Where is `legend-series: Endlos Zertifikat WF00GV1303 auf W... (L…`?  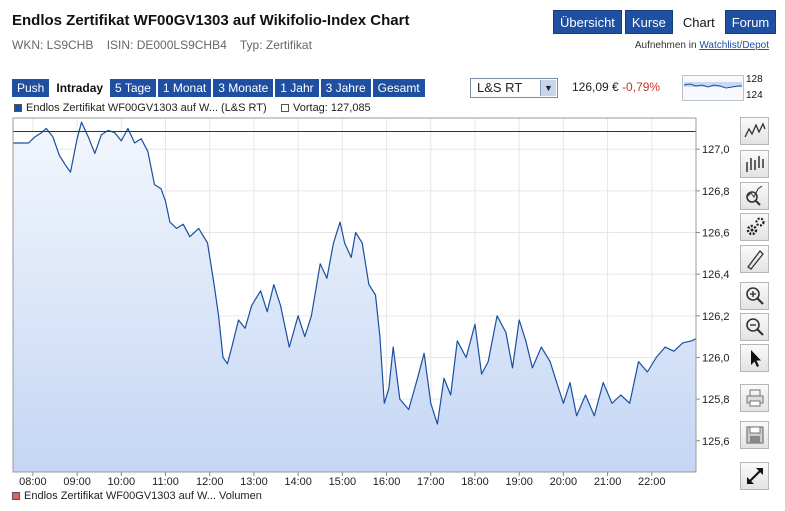 legend-series: Endlos Zertifikat WF00GV1303 auf W... (L… is located at coordinates (140, 108).